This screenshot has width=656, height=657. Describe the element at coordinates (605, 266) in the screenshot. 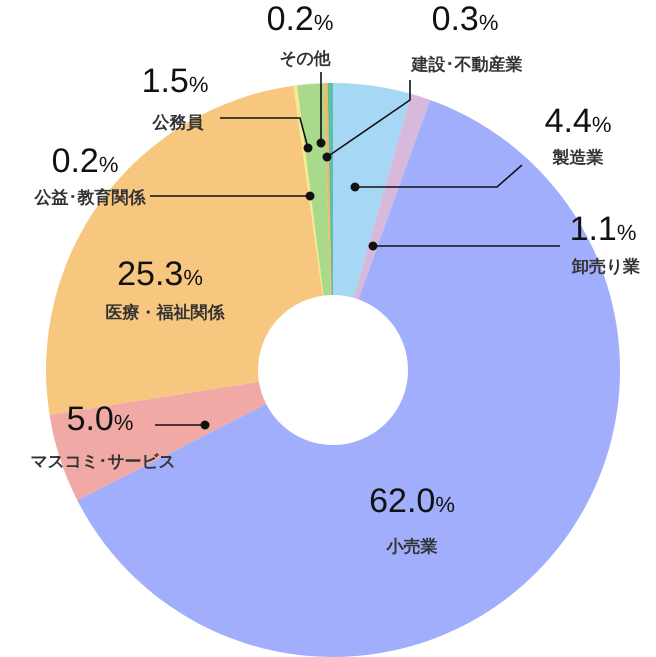

I see `slice-label: 卸売り業` at that location.